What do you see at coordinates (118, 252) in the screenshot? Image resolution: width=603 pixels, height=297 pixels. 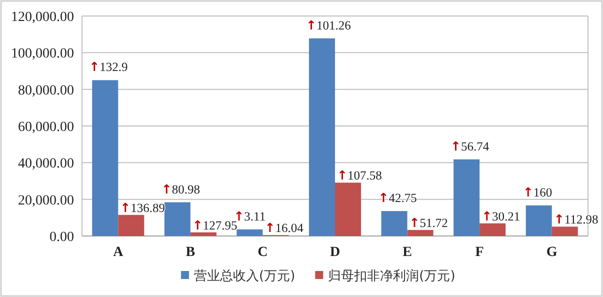 I see `x-tick-label: A` at bounding box center [118, 252].